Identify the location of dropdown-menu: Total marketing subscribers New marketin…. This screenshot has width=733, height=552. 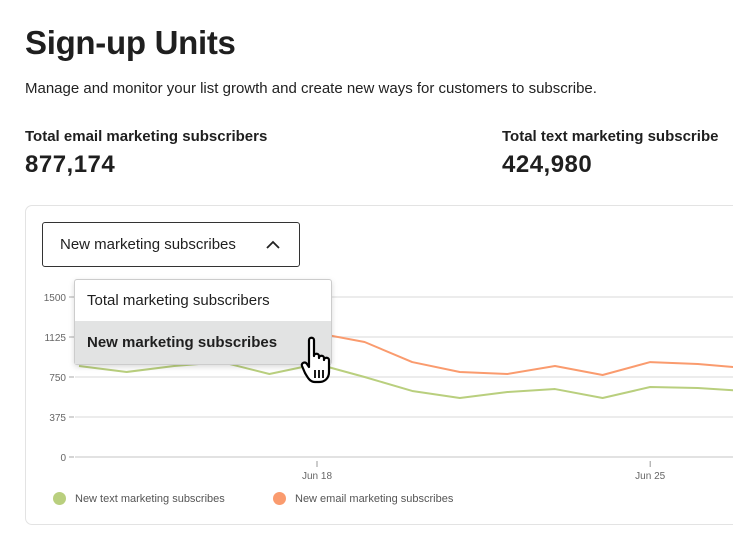
(203, 322).